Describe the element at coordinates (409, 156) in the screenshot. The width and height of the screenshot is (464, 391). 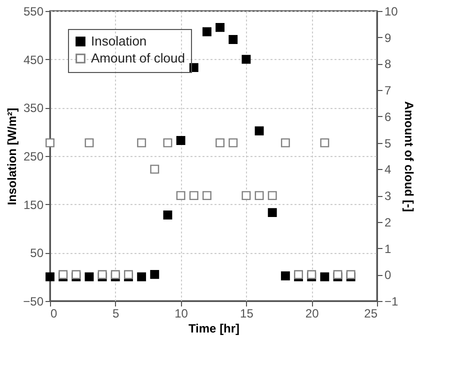
I see `y2-axis-title: Amount of cloud [-]` at that location.